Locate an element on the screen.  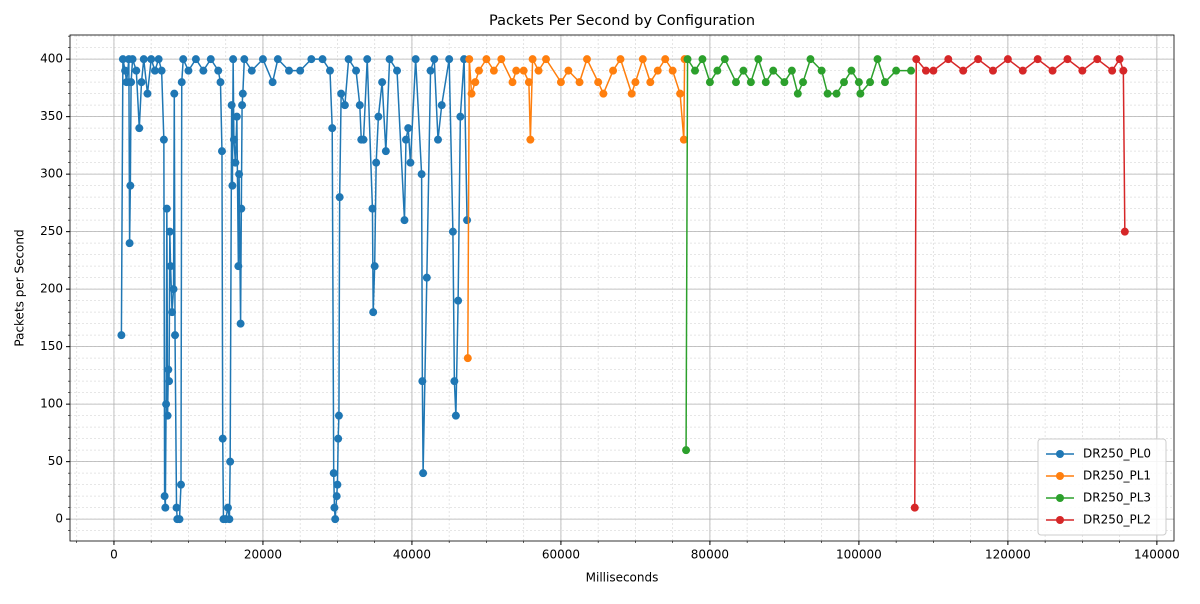
y-tick-label: 150 is located at coordinates (51, 346).